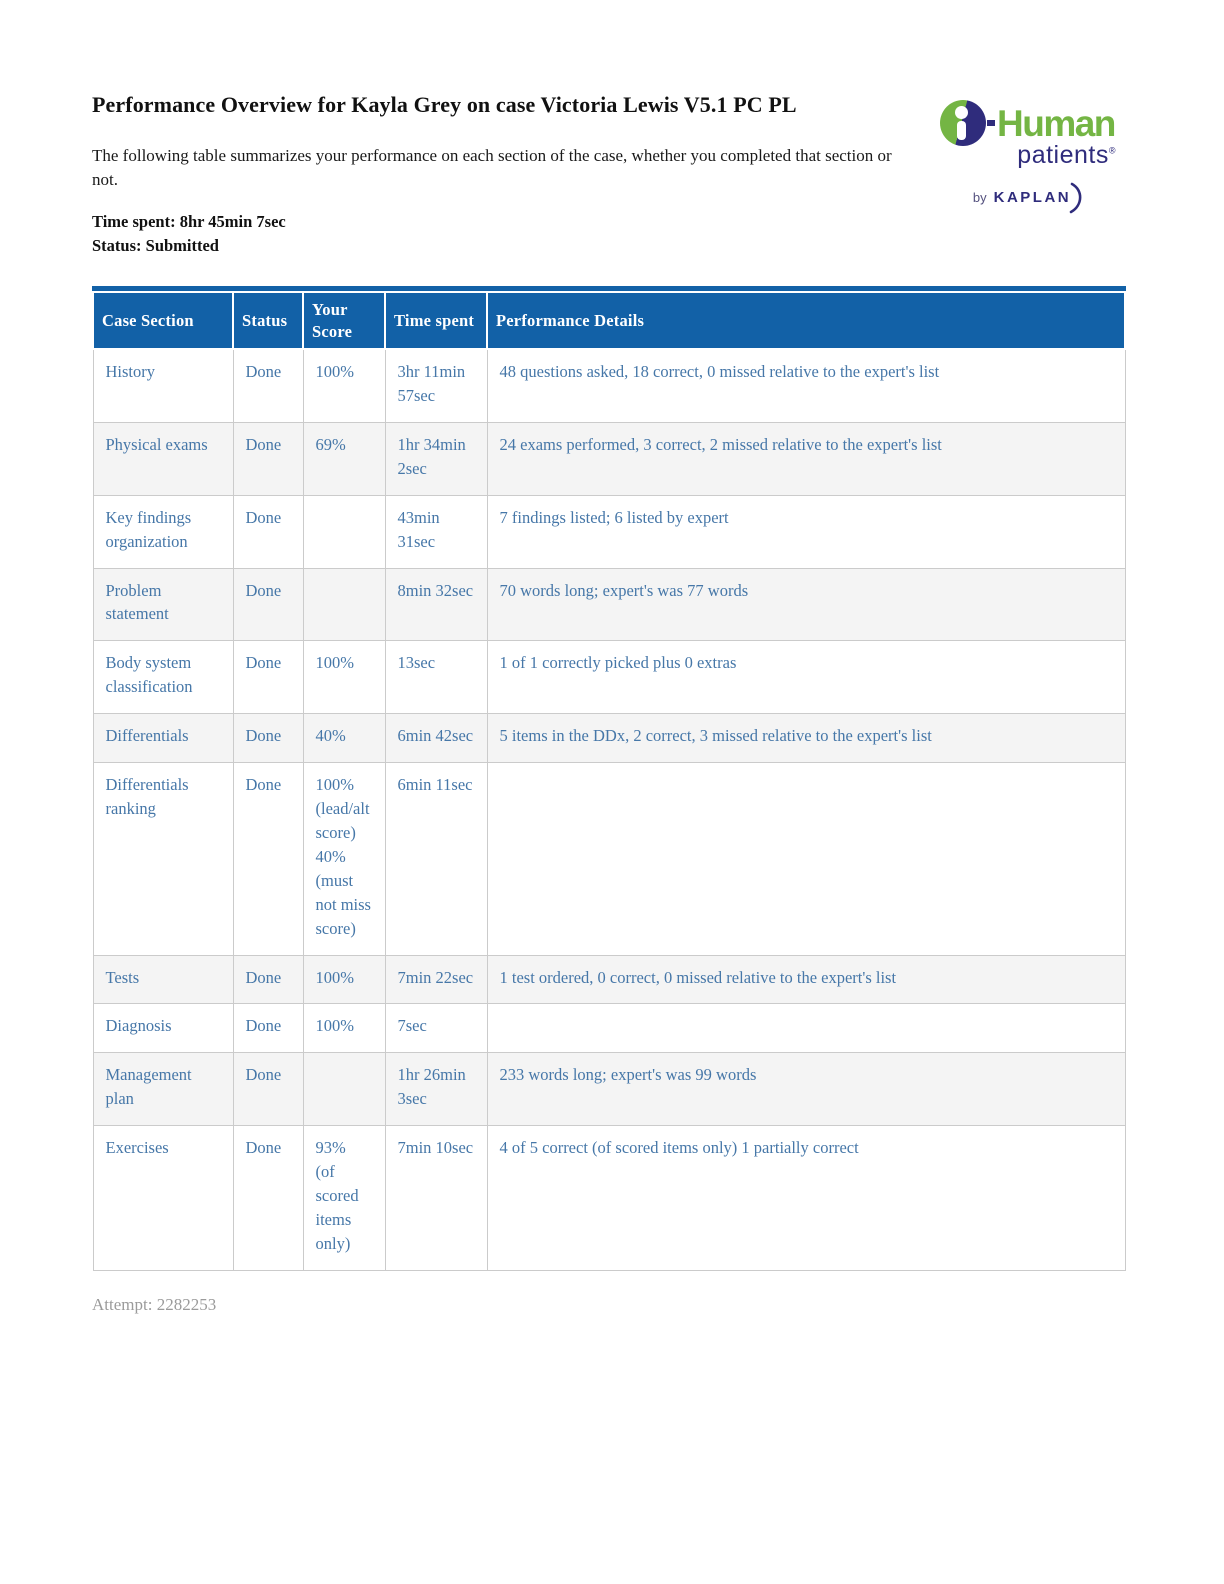  I want to click on cell-case-section: Body system classification, so click(163, 677).